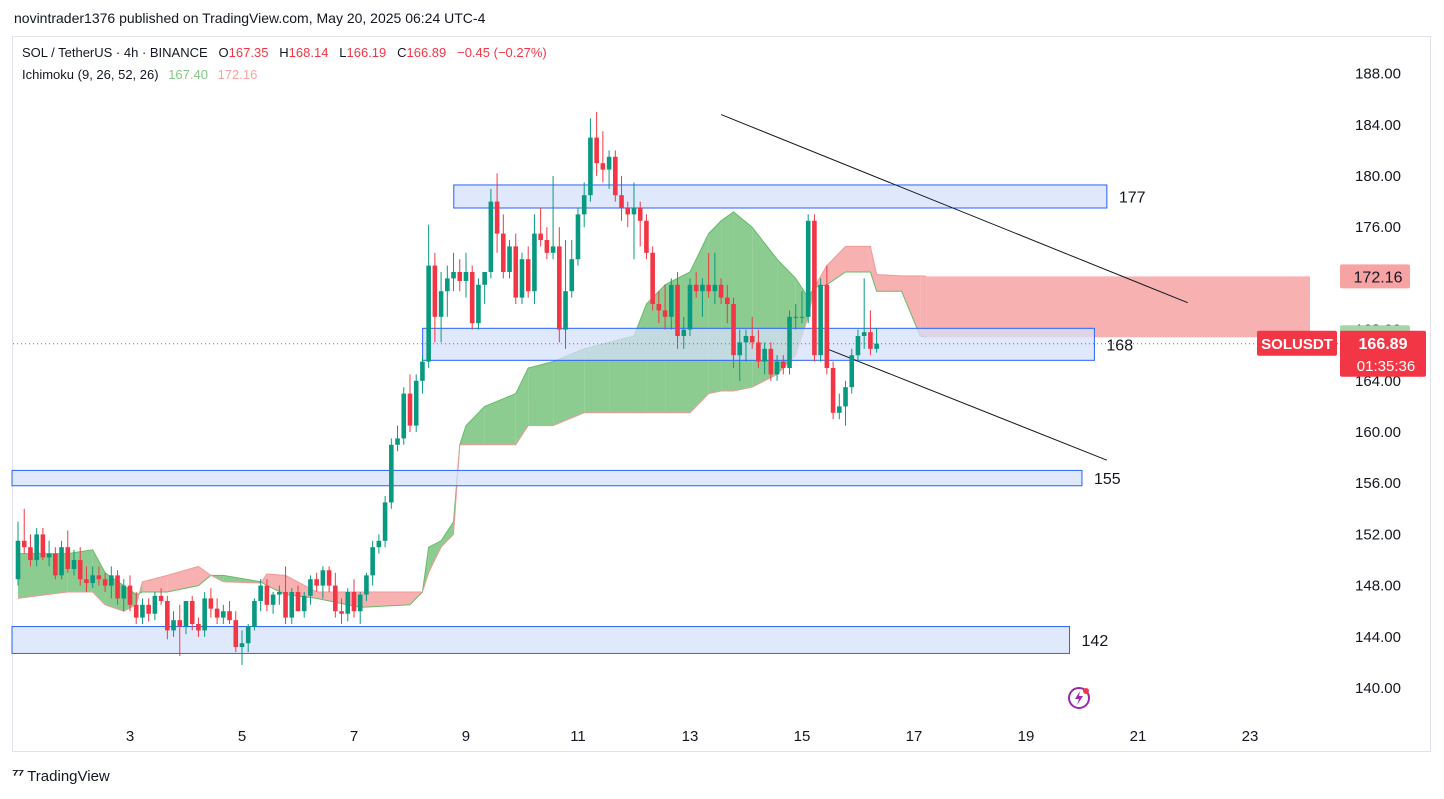 The width and height of the screenshot is (1444, 799). I want to click on open-label: O, so click(223, 52).